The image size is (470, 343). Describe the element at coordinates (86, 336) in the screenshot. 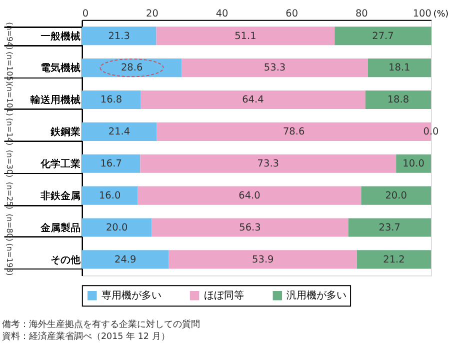

I see `text: 資料：経済産業省調べ（2015 年 12 月）` at that location.